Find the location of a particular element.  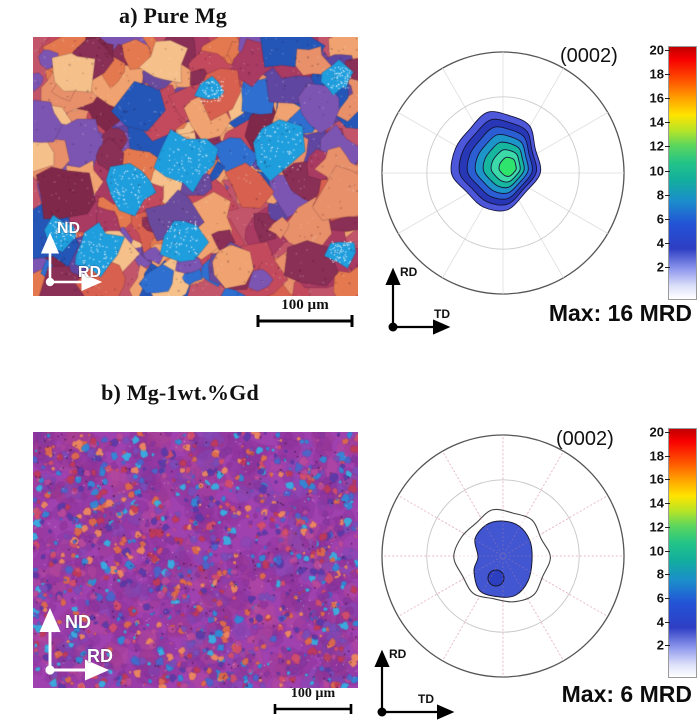

scale-bar-b: 100 µm is located at coordinates (313, 701).